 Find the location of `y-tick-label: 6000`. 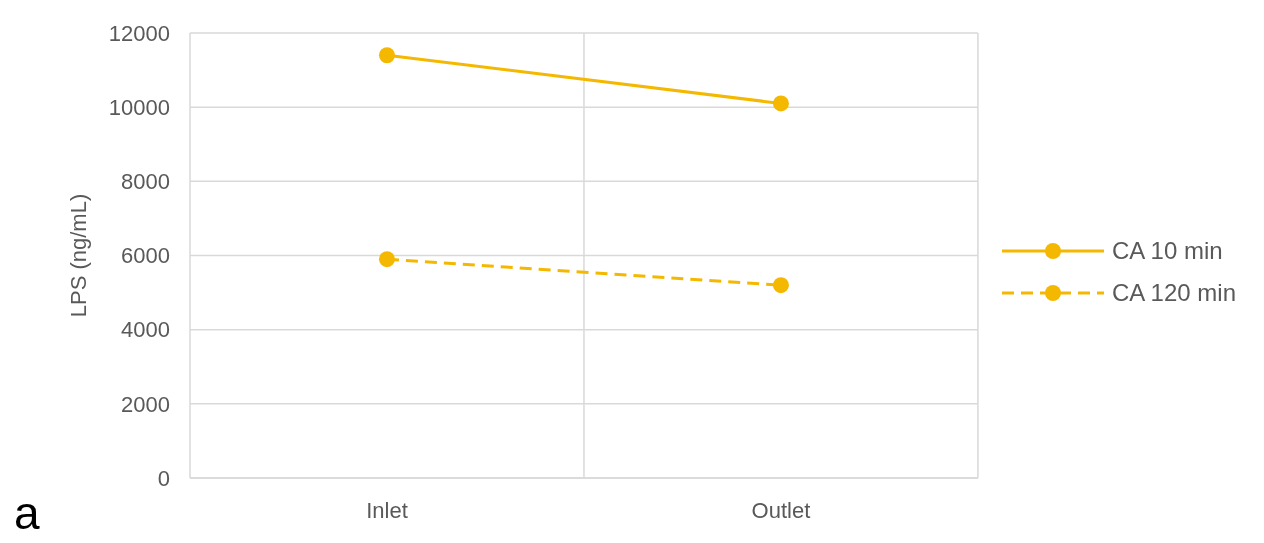

y-tick-label: 6000 is located at coordinates (145, 256).